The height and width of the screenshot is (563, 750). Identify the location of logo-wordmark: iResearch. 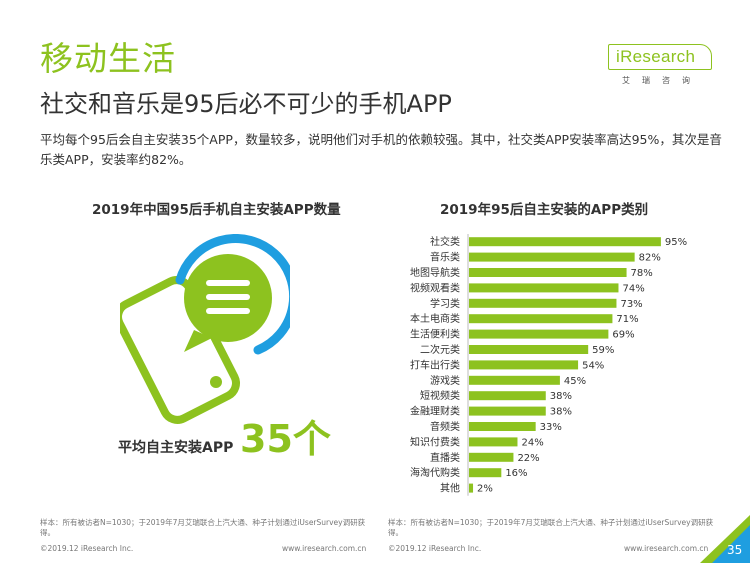
(656, 56).